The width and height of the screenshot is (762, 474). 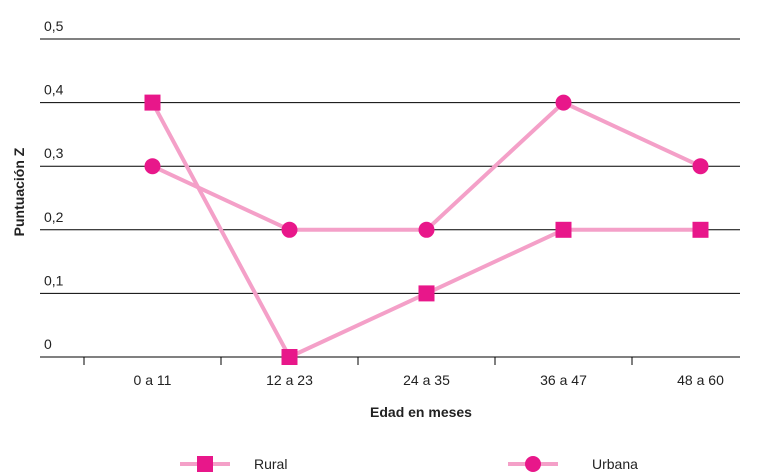 What do you see at coordinates (426, 380) in the screenshot?
I see `x-tick-label: 24 a 35` at bounding box center [426, 380].